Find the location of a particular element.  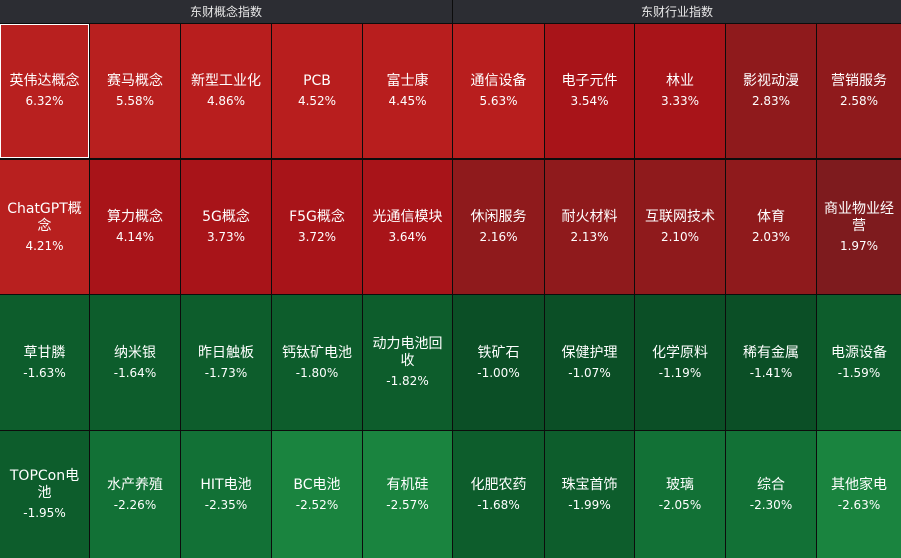

heatmap-tile: 保健护理 -1.07% is located at coordinates (589, 362).